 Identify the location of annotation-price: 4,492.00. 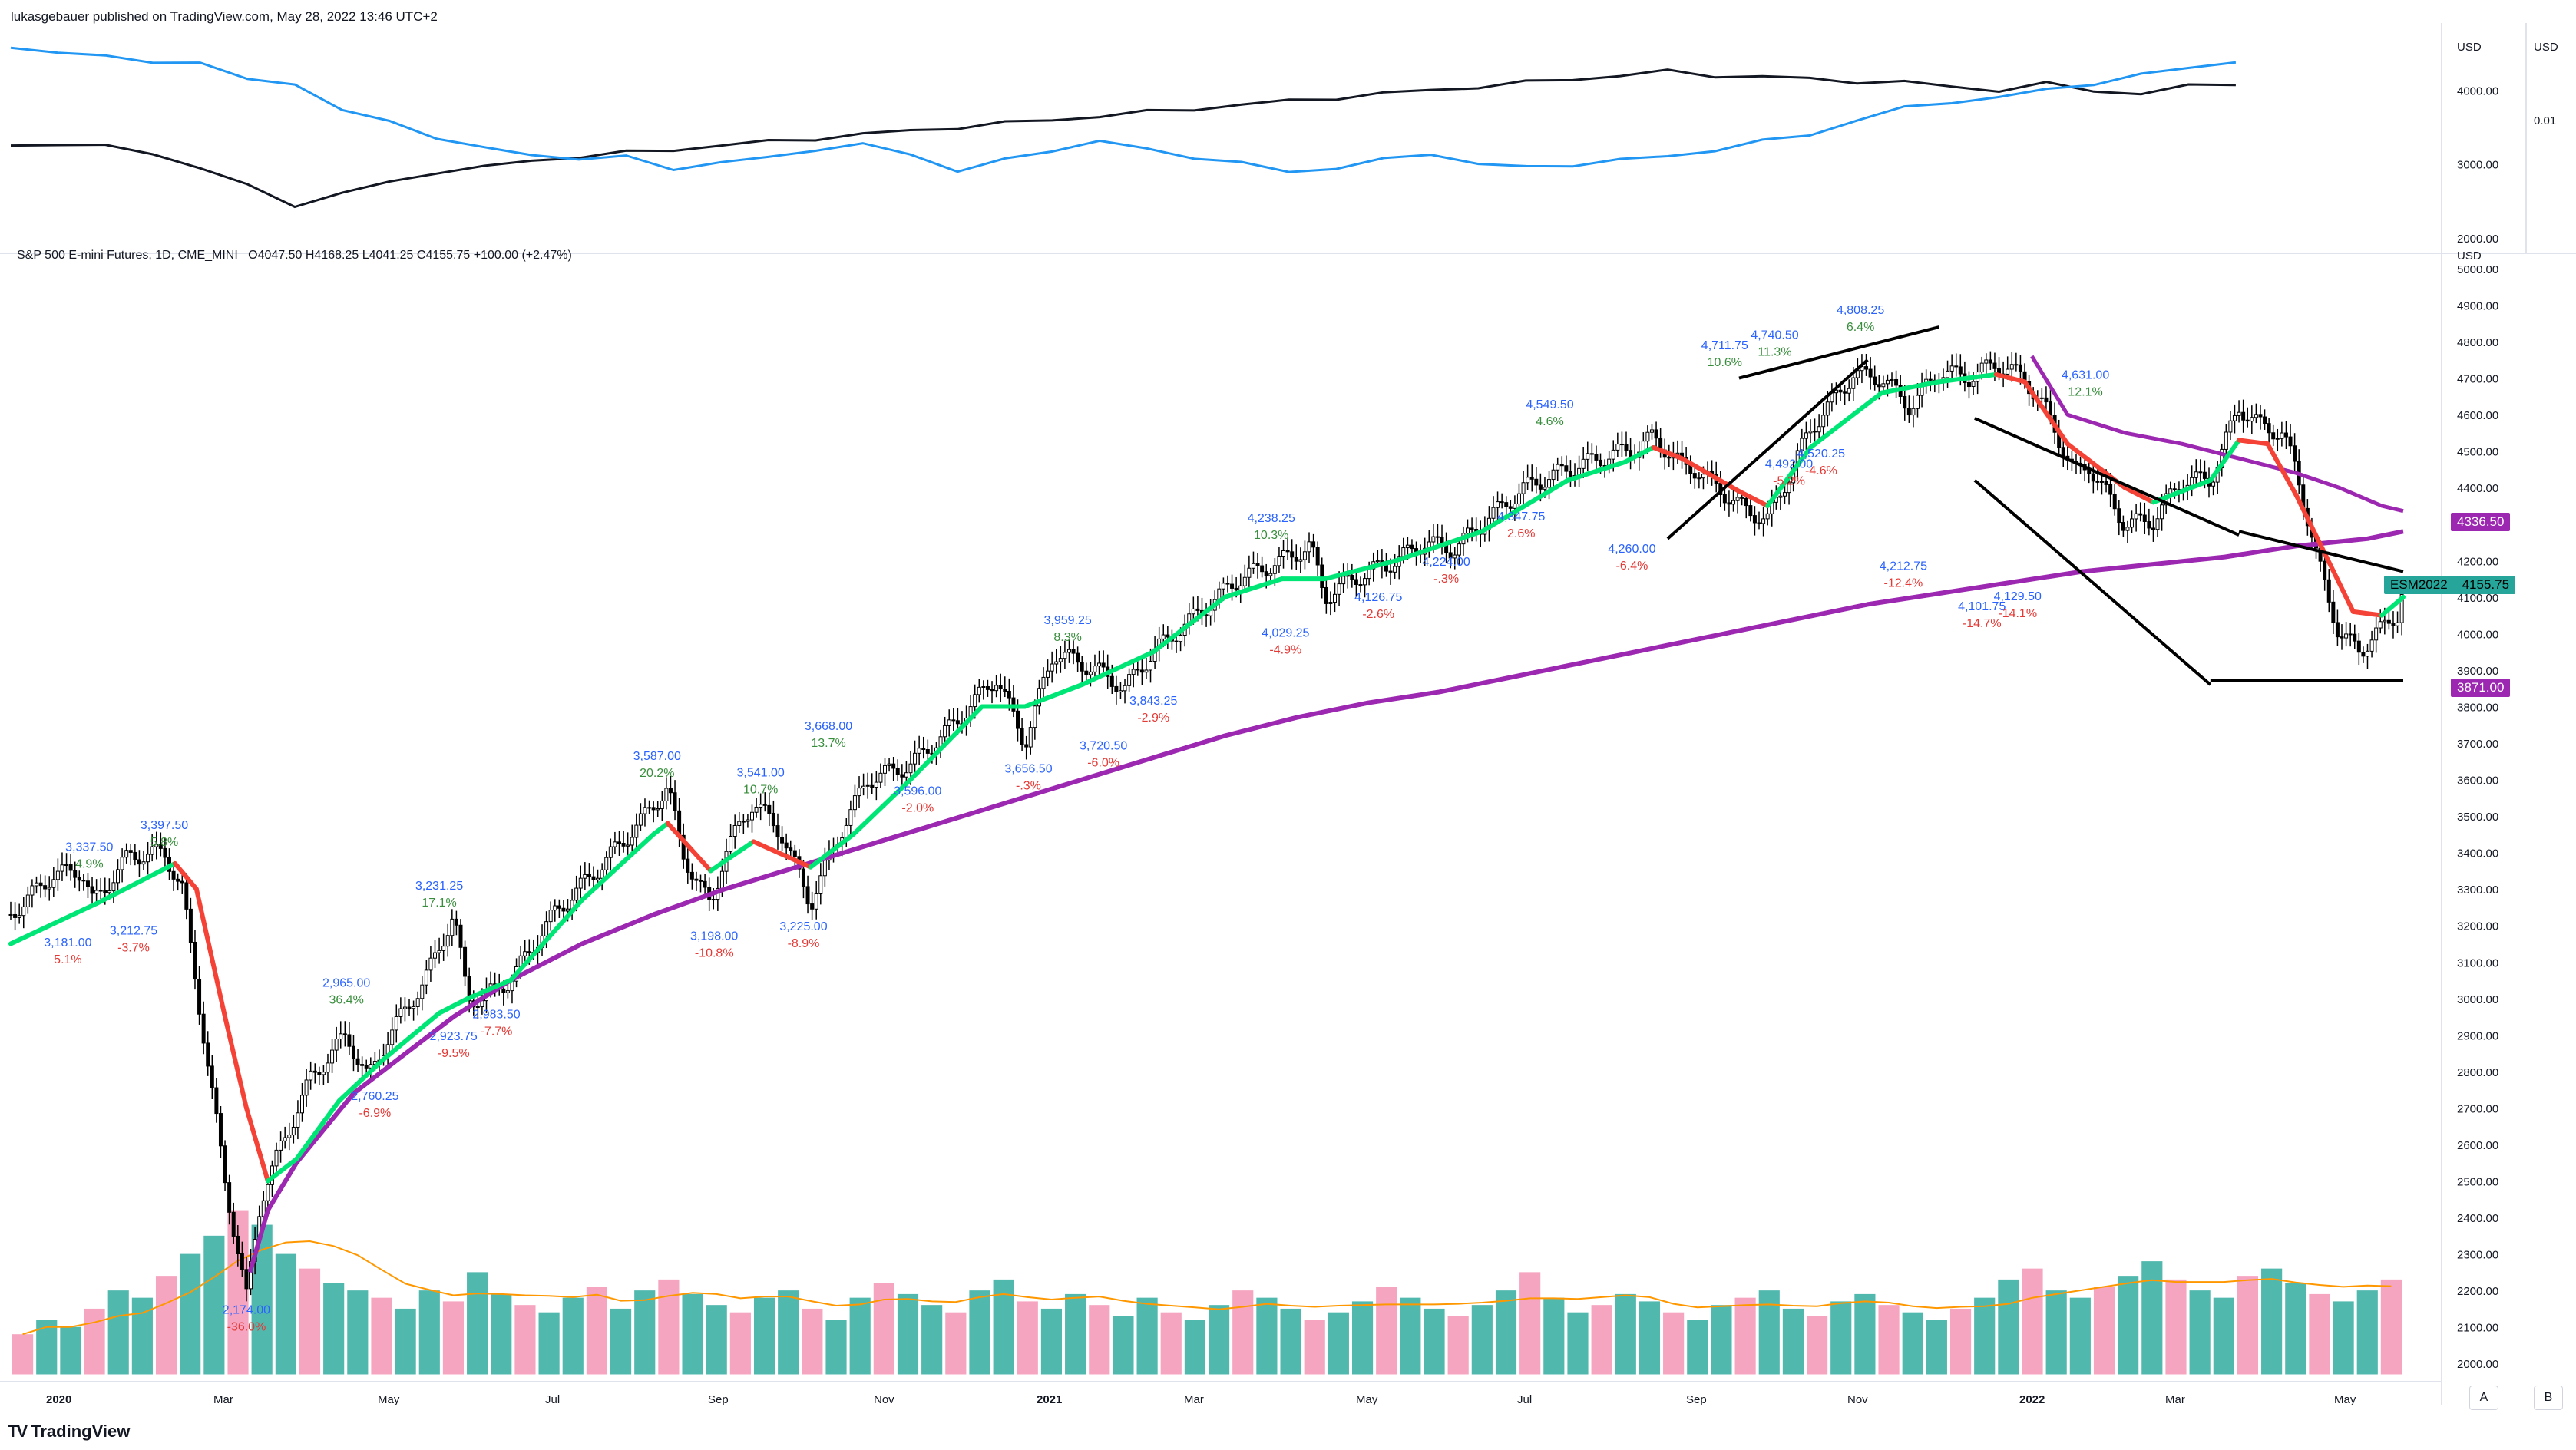
(1789, 464).